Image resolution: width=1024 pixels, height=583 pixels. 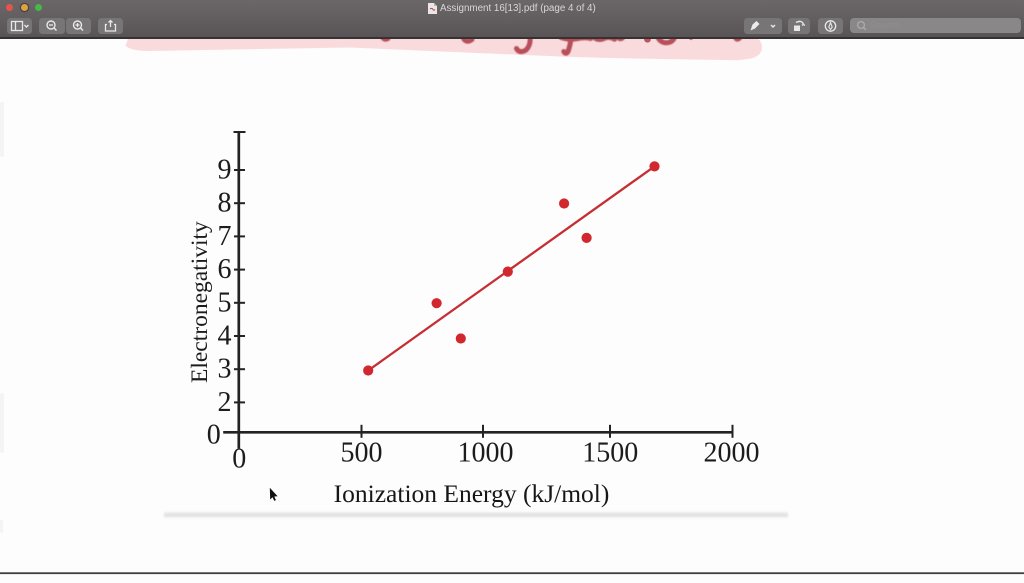 What do you see at coordinates (472, 493) in the screenshot?
I see `svg-text: Ionization Energy (kJ/mol)` at bounding box center [472, 493].